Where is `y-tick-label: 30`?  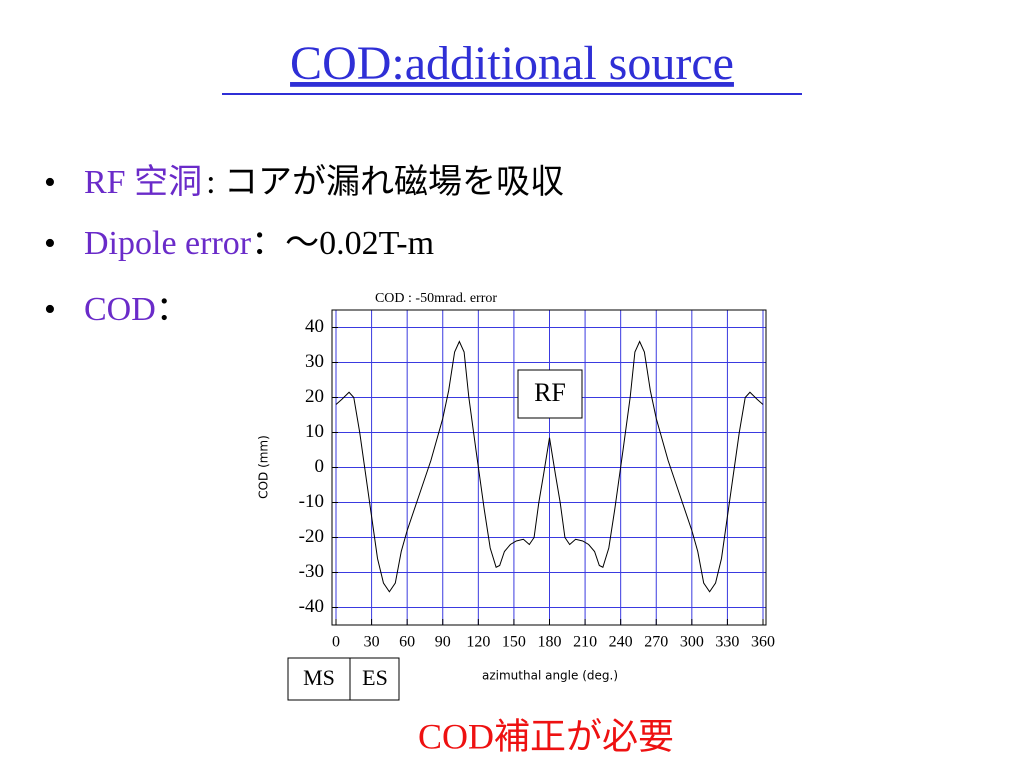
y-tick-label: 30 is located at coordinates (314, 361).